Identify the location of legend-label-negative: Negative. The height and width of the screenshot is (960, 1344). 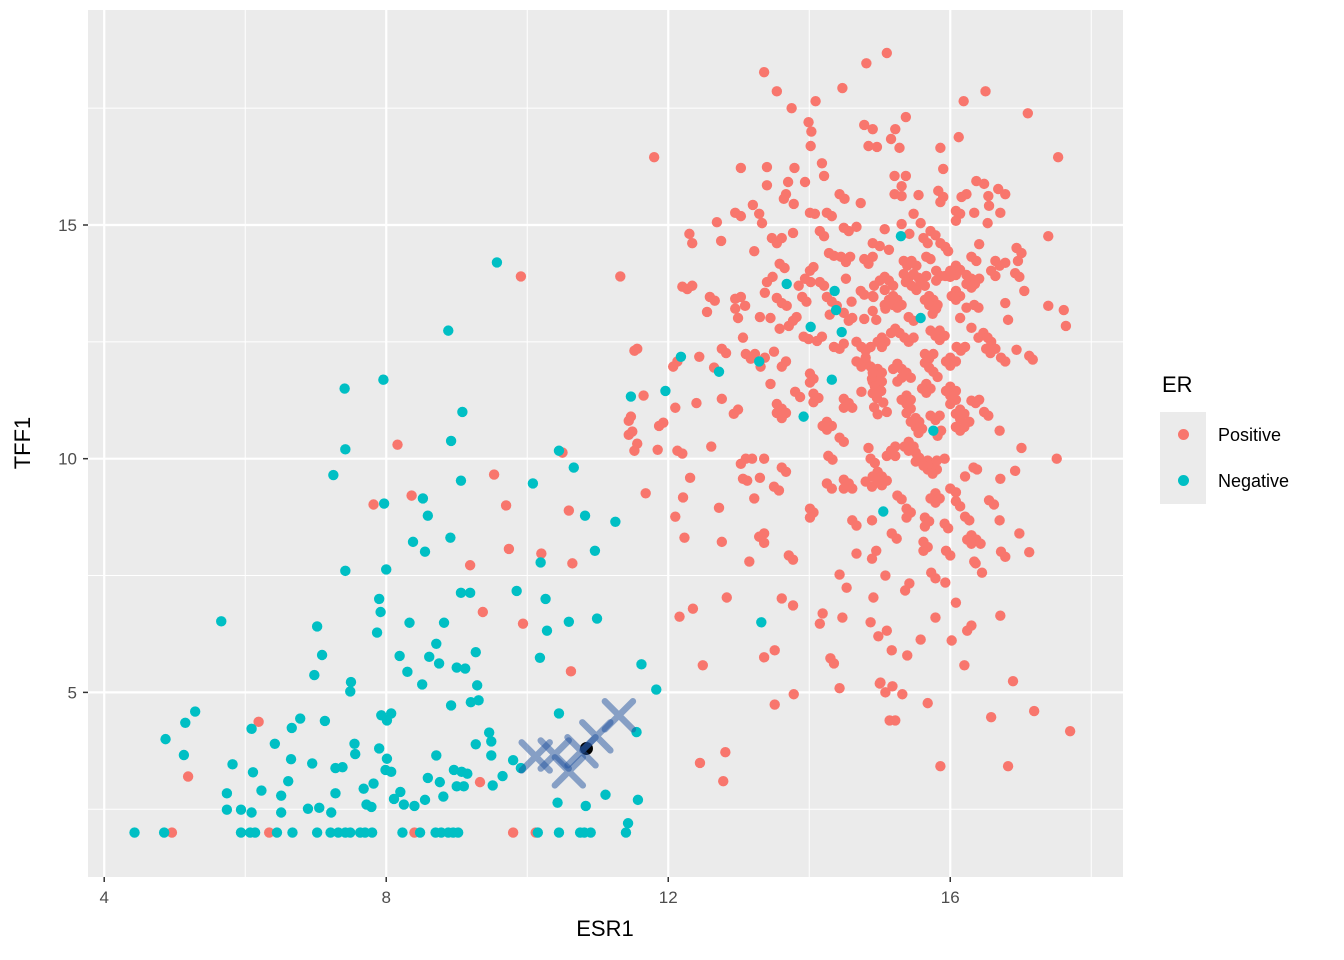
(1254, 480).